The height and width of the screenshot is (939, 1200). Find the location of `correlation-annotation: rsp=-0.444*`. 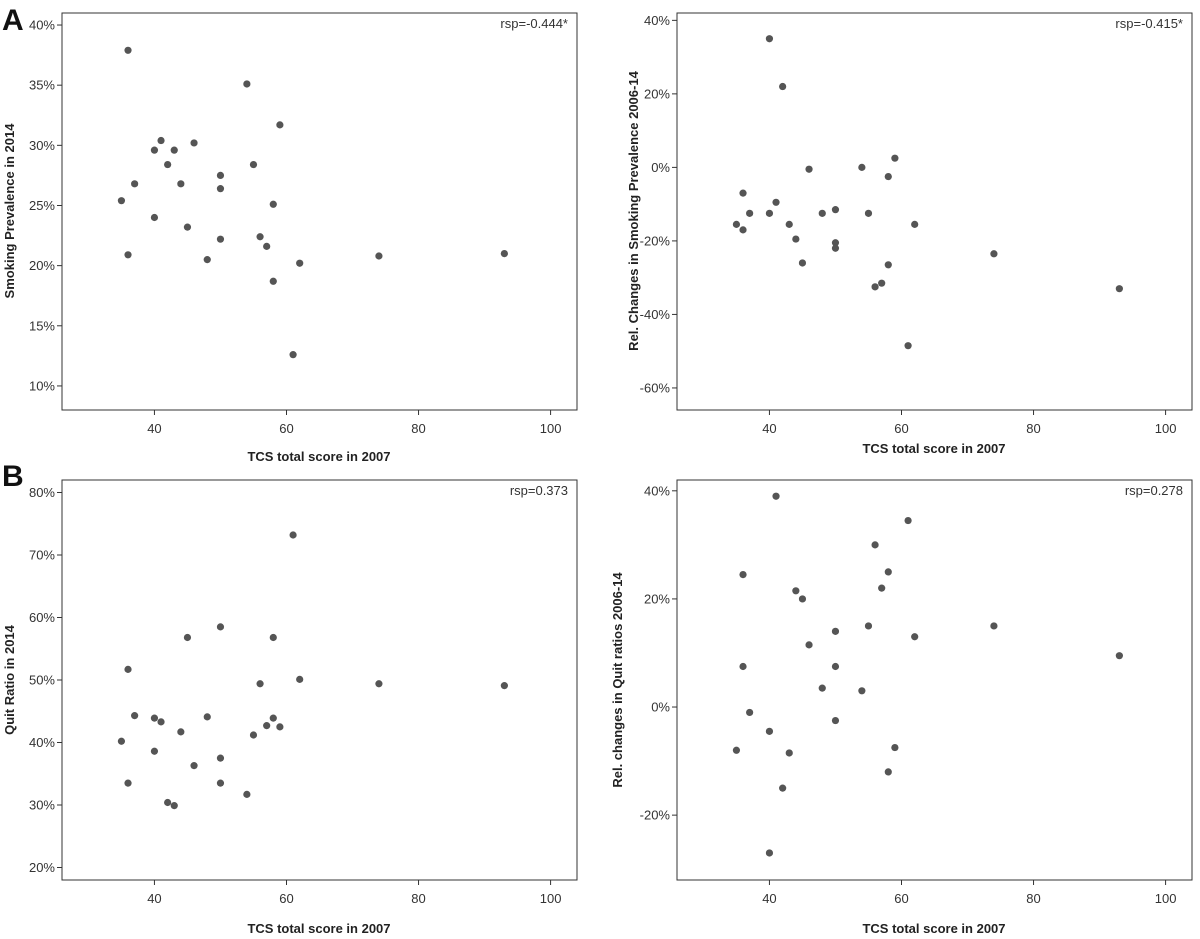

correlation-annotation: rsp=-0.444* is located at coordinates (534, 23).